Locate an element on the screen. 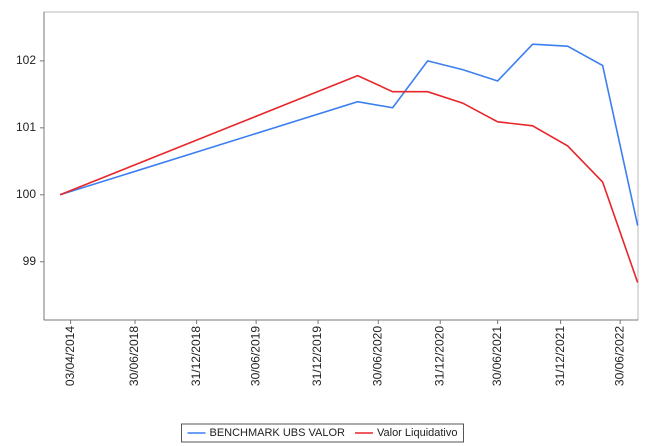  y-tick-label: 102 is located at coordinates (26, 60).